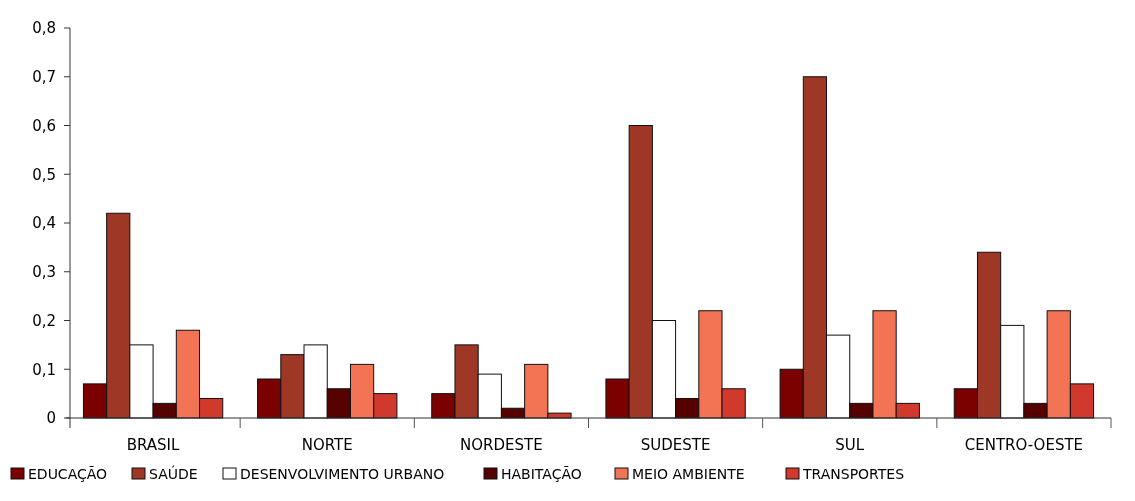  Describe the element at coordinates (1024, 445) in the screenshot. I see `x-tick-label: CENTRO-OESTE` at that location.